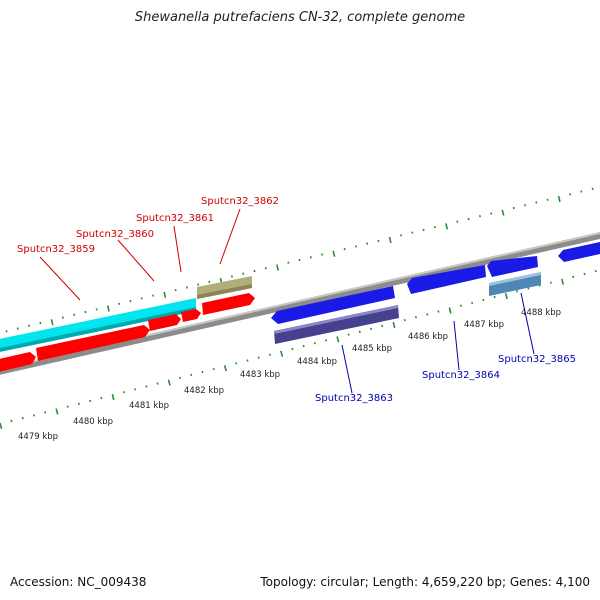 The image size is (600, 600). I want to click on gene-arrow-3864a, so click(446, 279).